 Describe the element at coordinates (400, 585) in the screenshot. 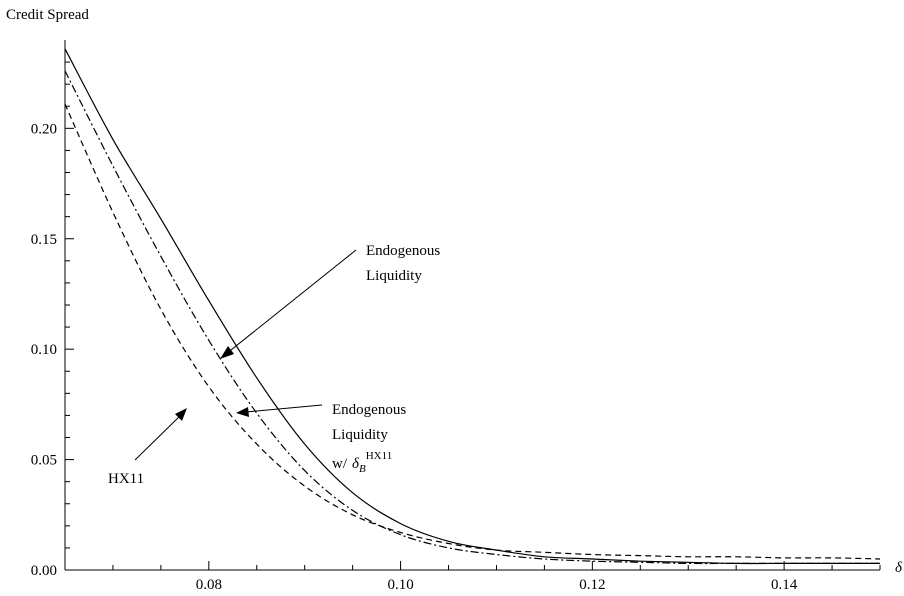

I see `x-tick-label: 0.10` at that location.